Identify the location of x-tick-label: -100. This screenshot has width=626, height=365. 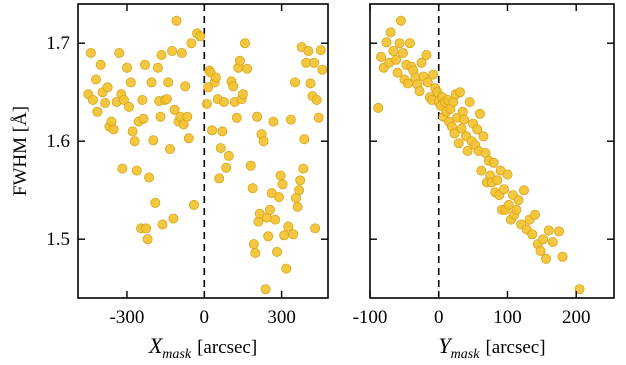
(370, 317).